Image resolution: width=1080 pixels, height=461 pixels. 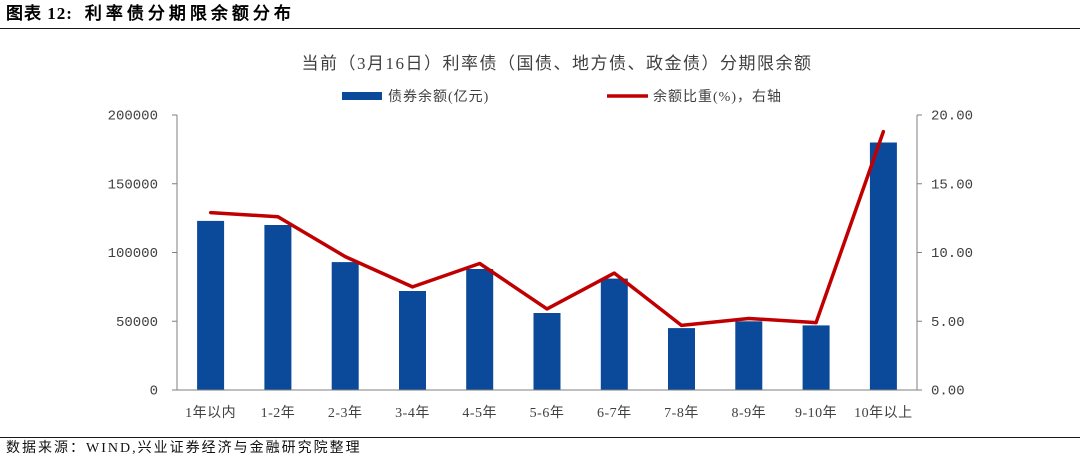 I want to click on y-left-tick-label: 100000, so click(x=133, y=254).